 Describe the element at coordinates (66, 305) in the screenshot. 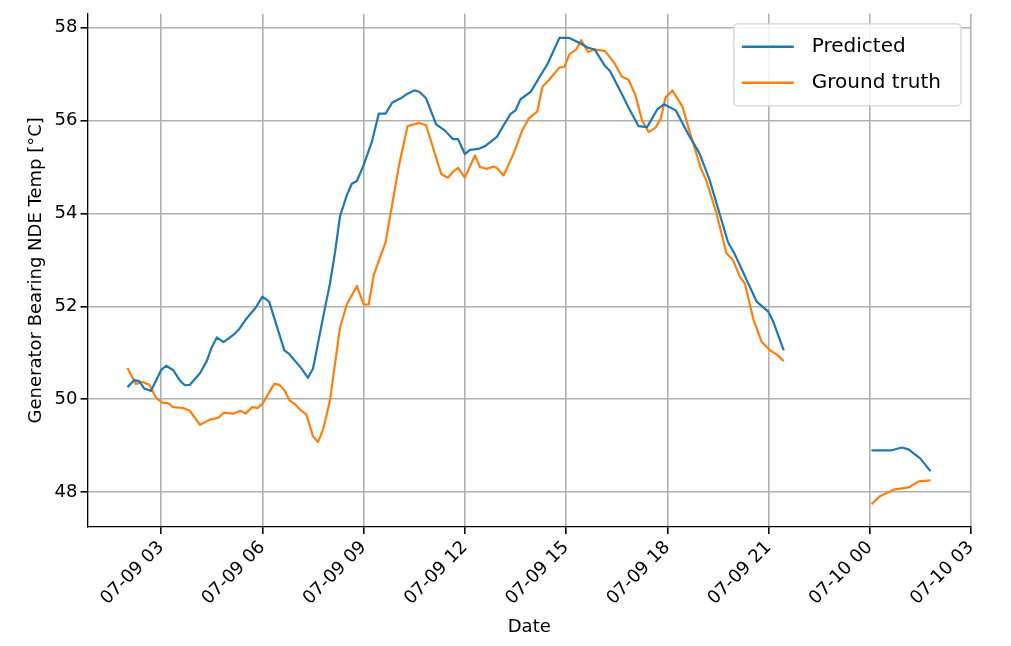

I see `y-tick-label: 52` at that location.